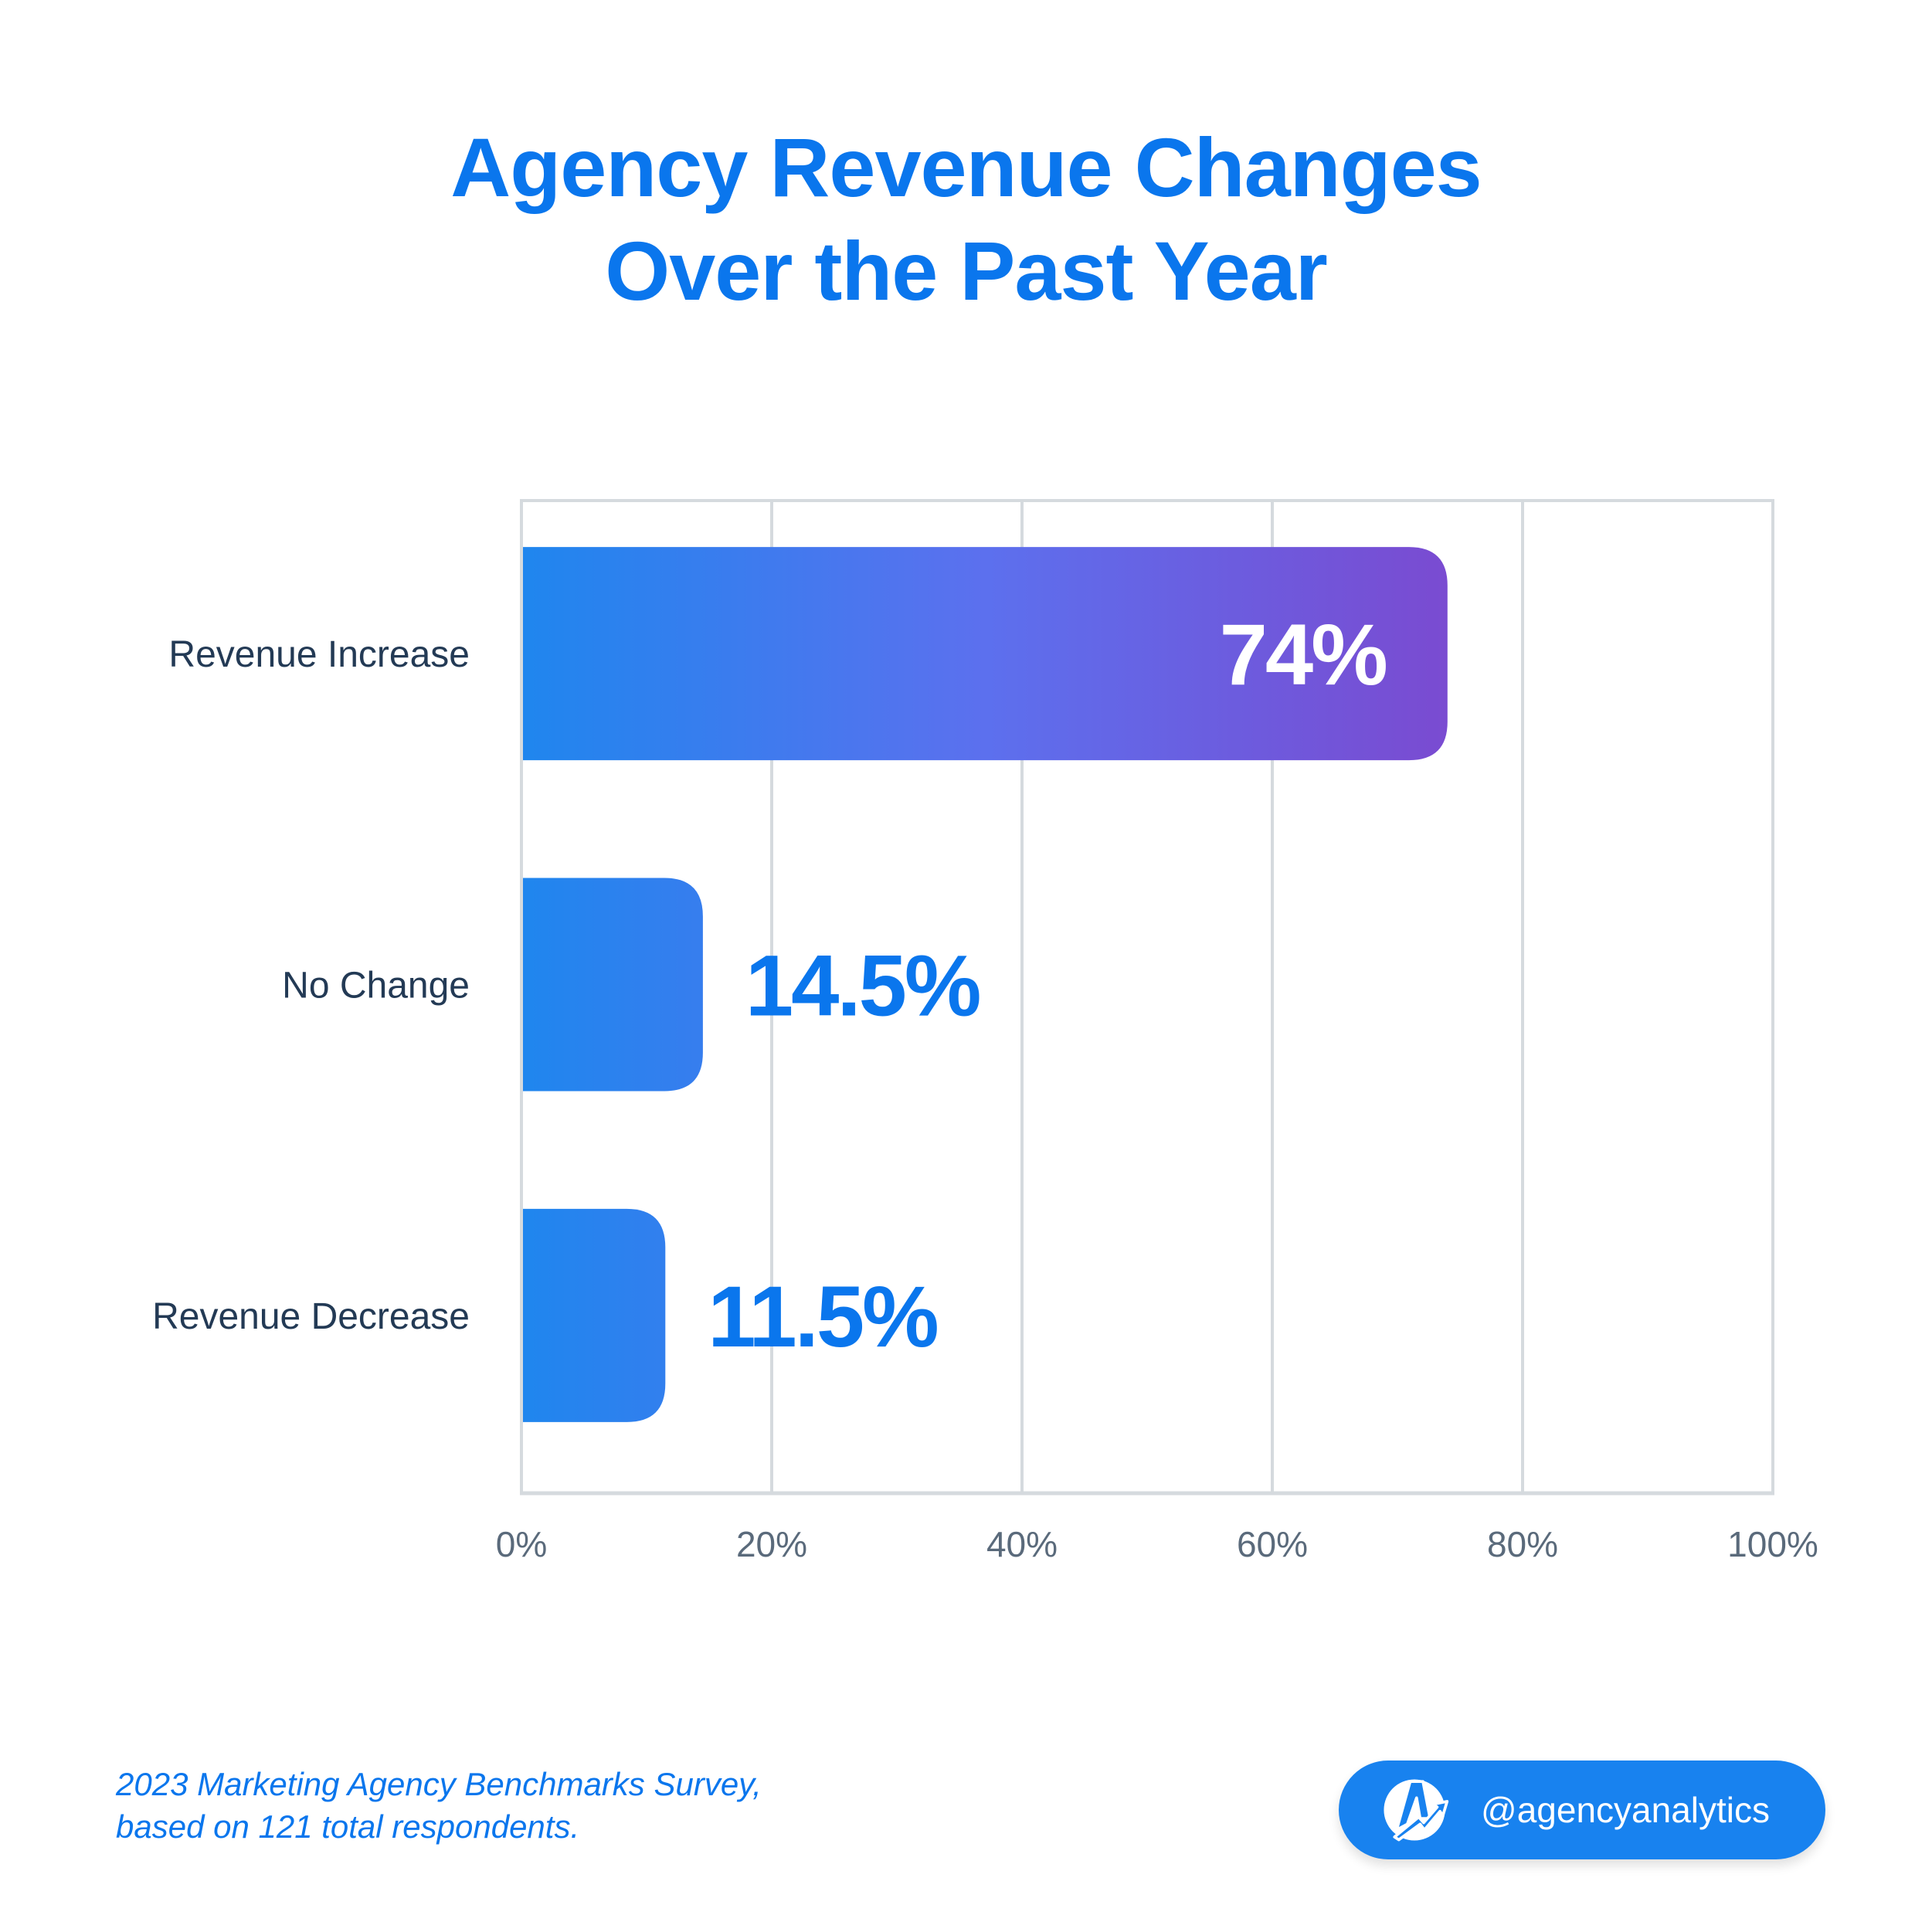 The image size is (1932, 1932). Describe the element at coordinates (772, 1544) in the screenshot. I see `x-tick-label: 20%` at that location.